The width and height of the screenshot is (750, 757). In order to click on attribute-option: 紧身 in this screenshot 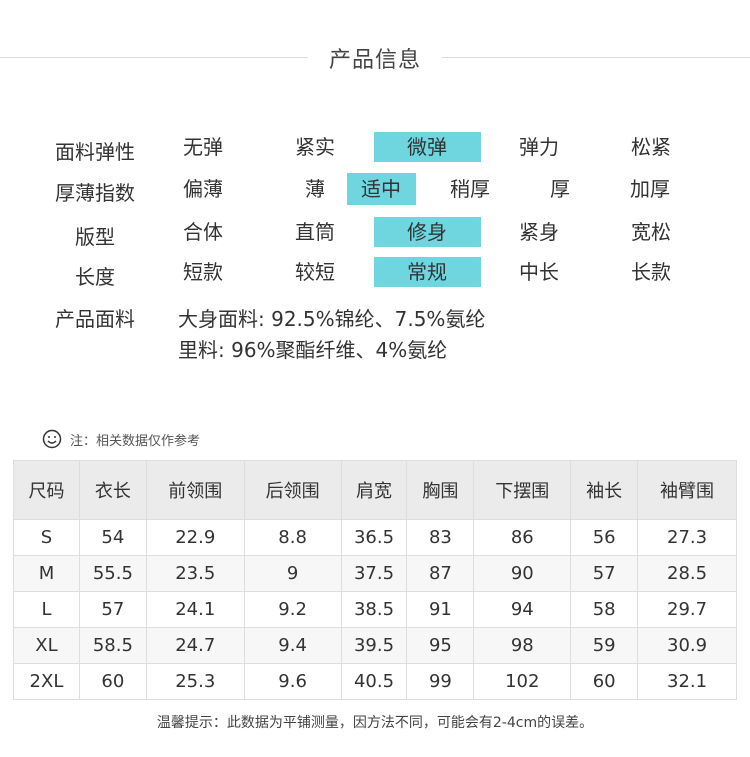, I will do `click(539, 232)`.